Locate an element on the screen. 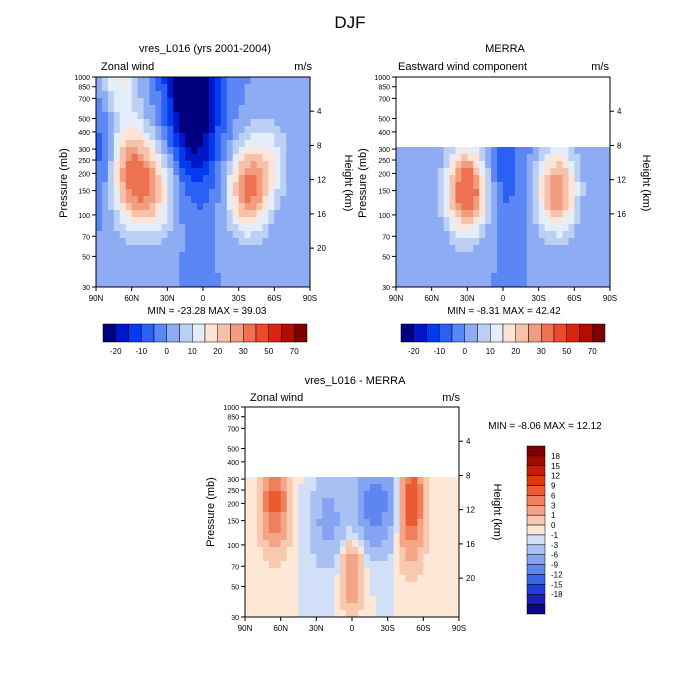 The image size is (700, 700). y-tick-label: 100 is located at coordinates (84, 216).